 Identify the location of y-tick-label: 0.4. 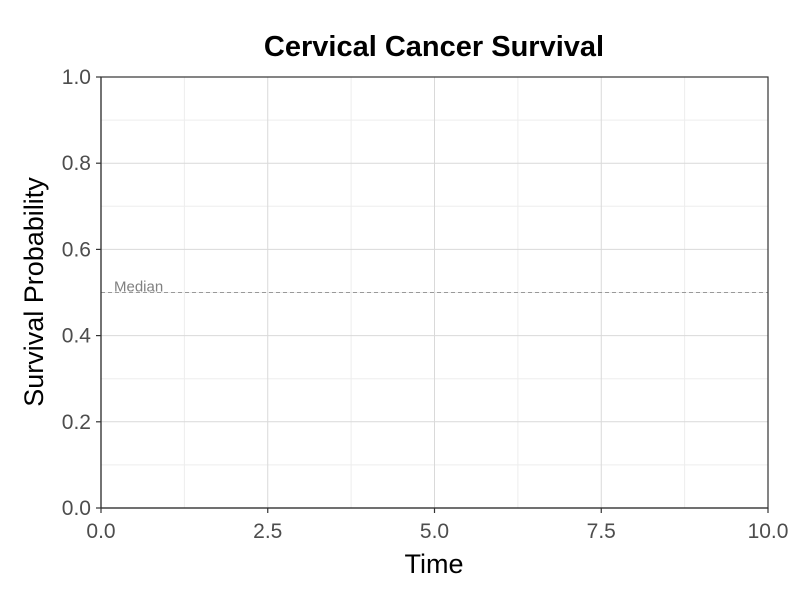
(77, 336).